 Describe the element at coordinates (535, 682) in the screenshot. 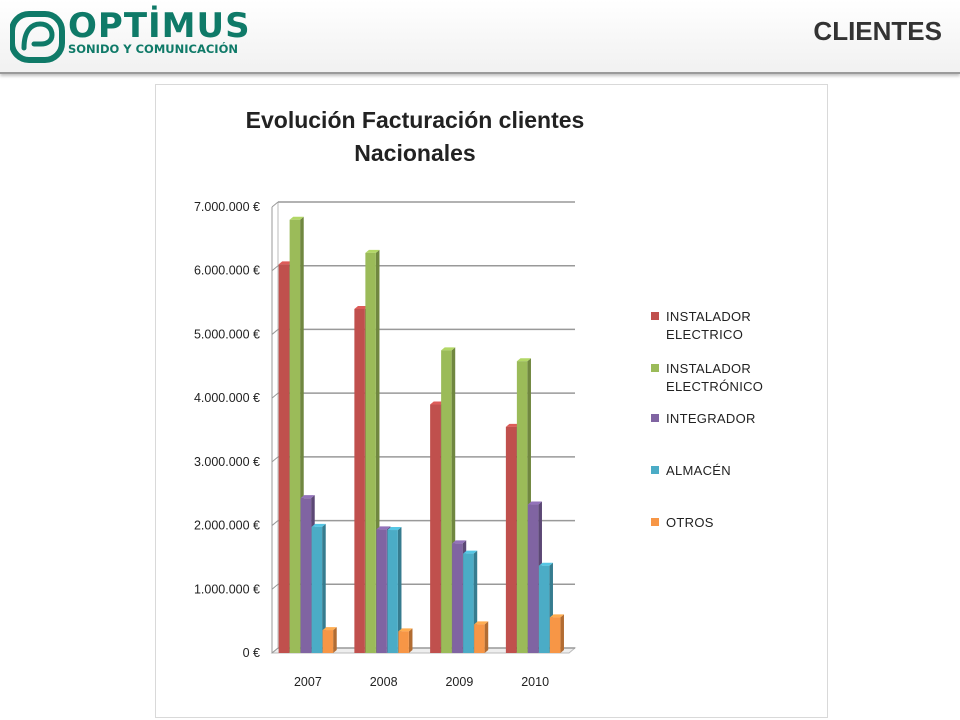

I see `x-tick-label: 2010` at that location.